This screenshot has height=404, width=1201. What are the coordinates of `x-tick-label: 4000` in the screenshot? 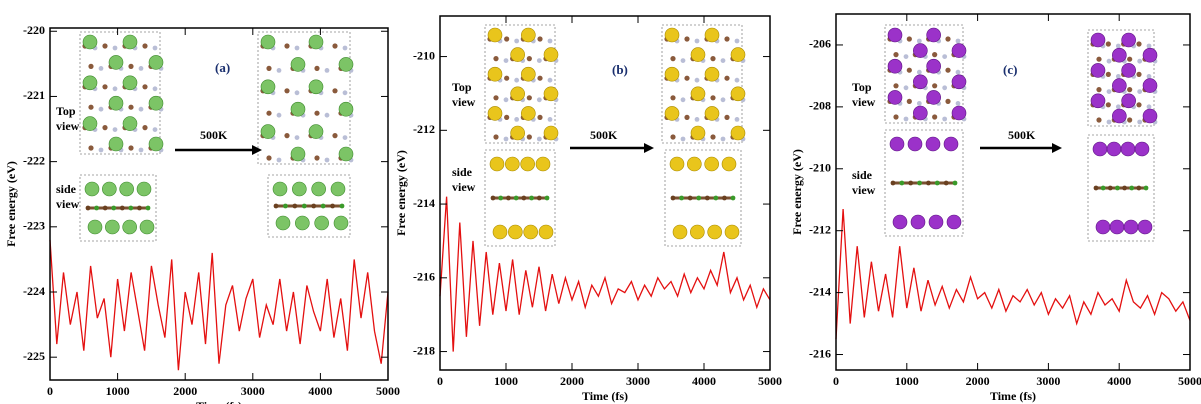 It's located at (704, 381).